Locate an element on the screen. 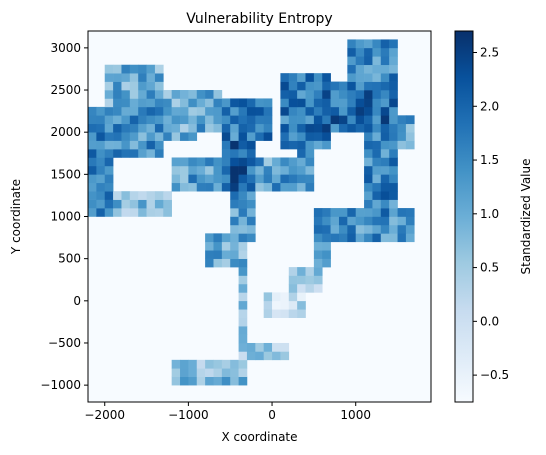 The image size is (546, 455). x-tick-label: 0 is located at coordinates (272, 415).